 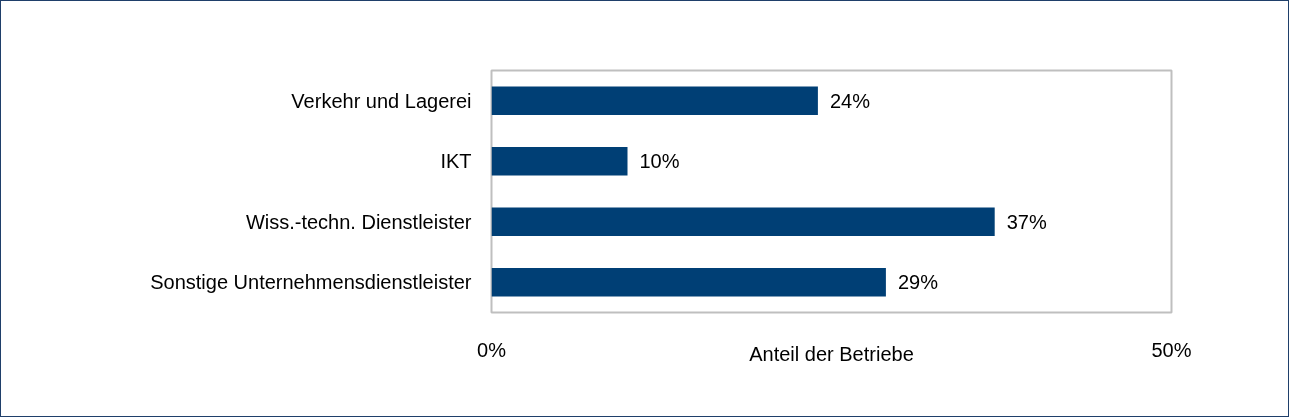 I want to click on x-axis-title: Anteil der Betriebe, so click(x=831, y=353).